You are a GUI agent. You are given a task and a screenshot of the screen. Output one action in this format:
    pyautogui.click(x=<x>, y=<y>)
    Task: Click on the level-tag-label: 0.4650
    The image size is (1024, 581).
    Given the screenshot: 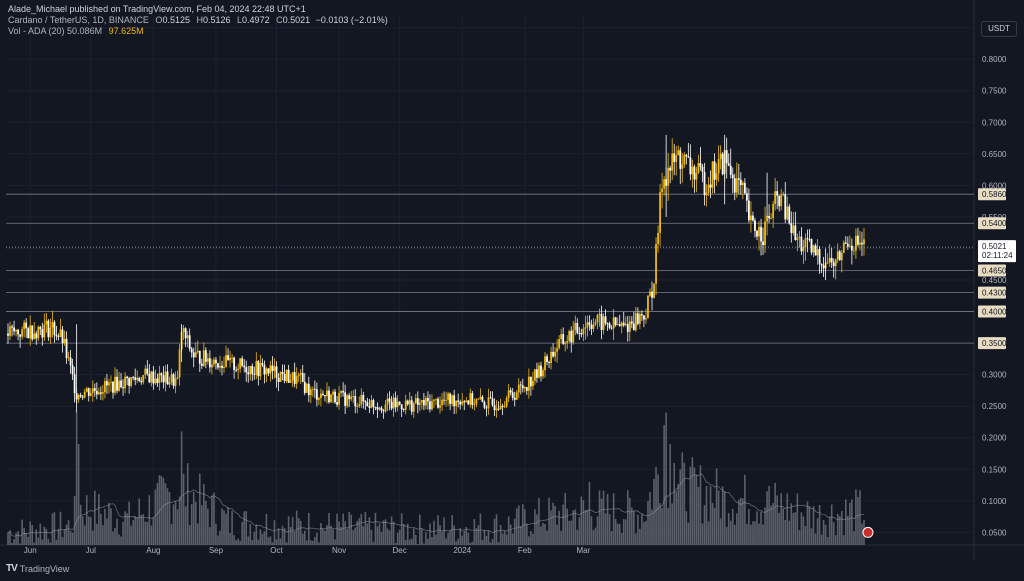 What is the action you would take?
    pyautogui.click(x=994, y=271)
    